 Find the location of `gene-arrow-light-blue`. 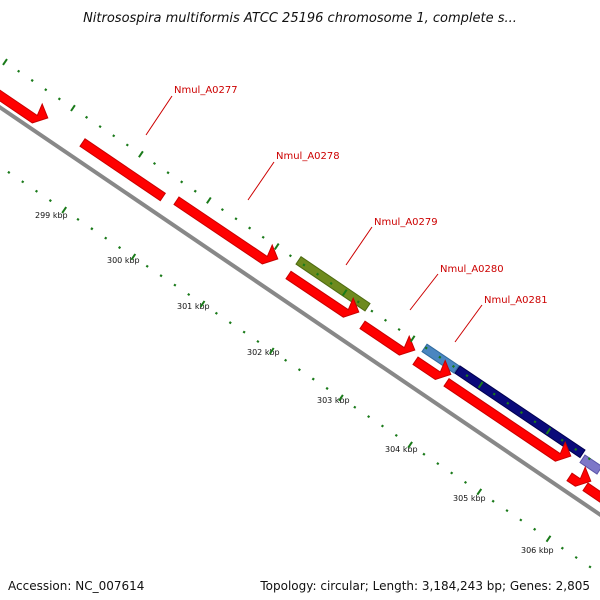

gene-arrow-light-blue is located at coordinates (440, 358).